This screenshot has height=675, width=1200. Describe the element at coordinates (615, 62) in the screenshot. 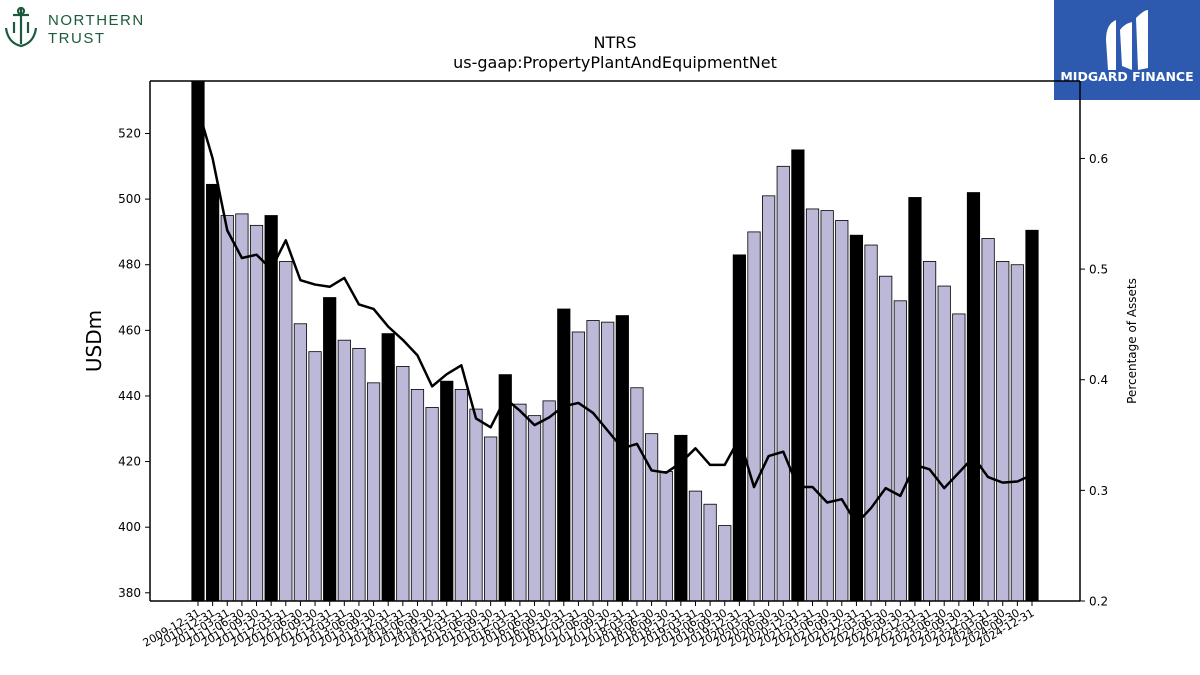

I see `chart-subtitle: us-gaap:PropertyPlantAndEquipmentNet` at that location.